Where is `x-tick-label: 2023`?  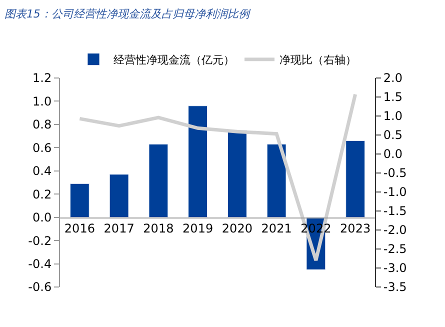 x-tick-label: 2023 is located at coordinates (355, 229).